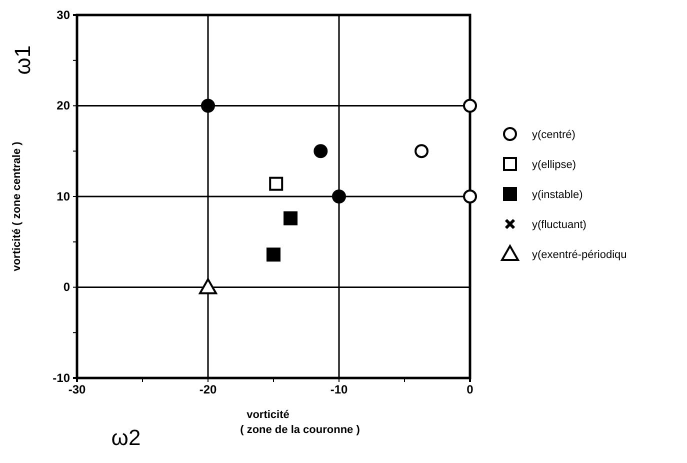 This screenshot has width=687, height=463. What do you see at coordinates (66, 287) in the screenshot?
I see `y-tick-label: 0` at bounding box center [66, 287].